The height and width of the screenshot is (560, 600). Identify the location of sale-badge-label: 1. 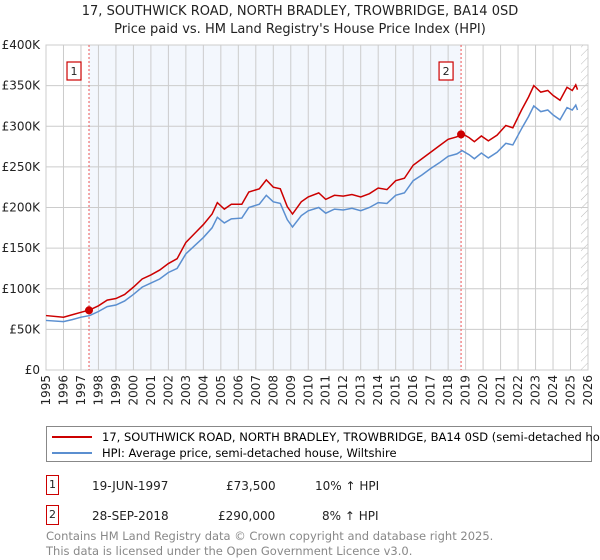
(74, 71).